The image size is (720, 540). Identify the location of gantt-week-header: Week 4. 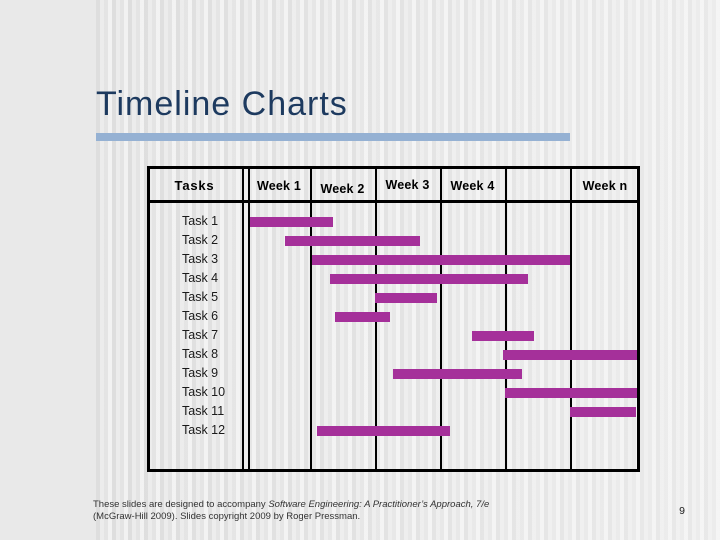
(472, 186).